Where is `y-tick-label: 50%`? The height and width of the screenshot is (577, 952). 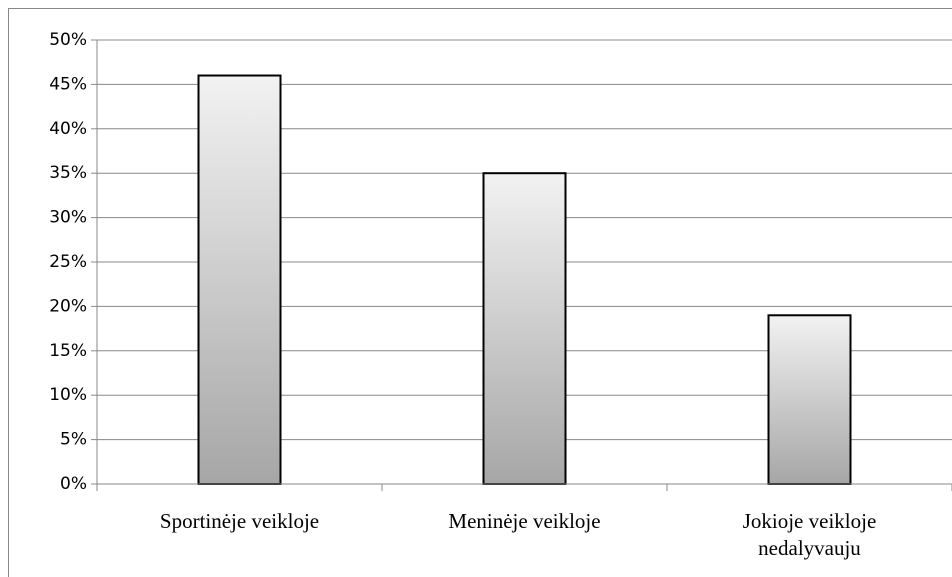 y-tick-label: 50% is located at coordinates (68, 40).